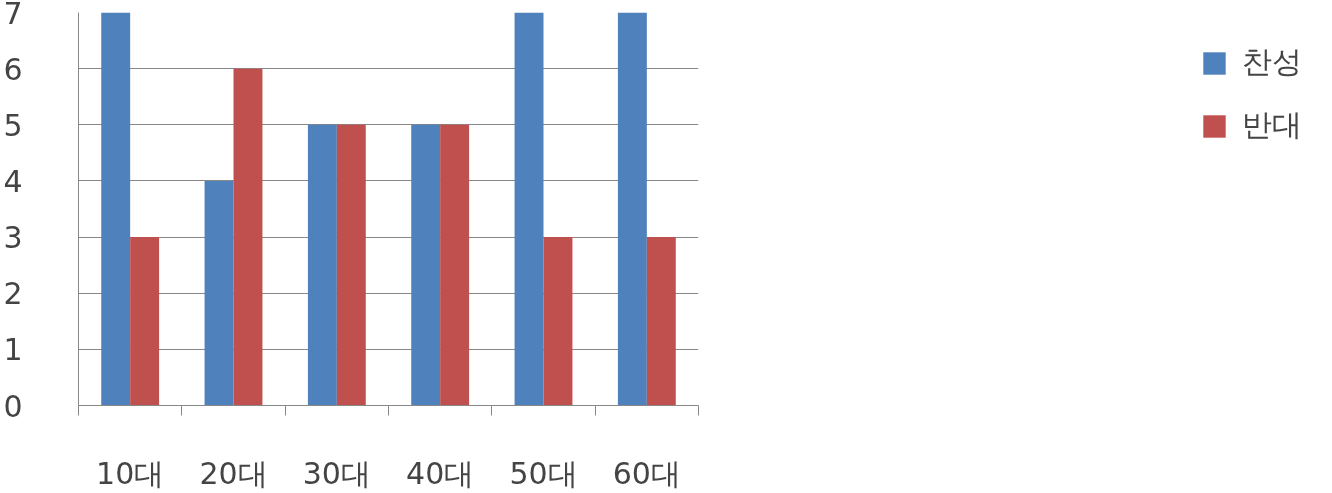  What do you see at coordinates (13, 238) in the screenshot?
I see `y-tick-label: 3` at bounding box center [13, 238].